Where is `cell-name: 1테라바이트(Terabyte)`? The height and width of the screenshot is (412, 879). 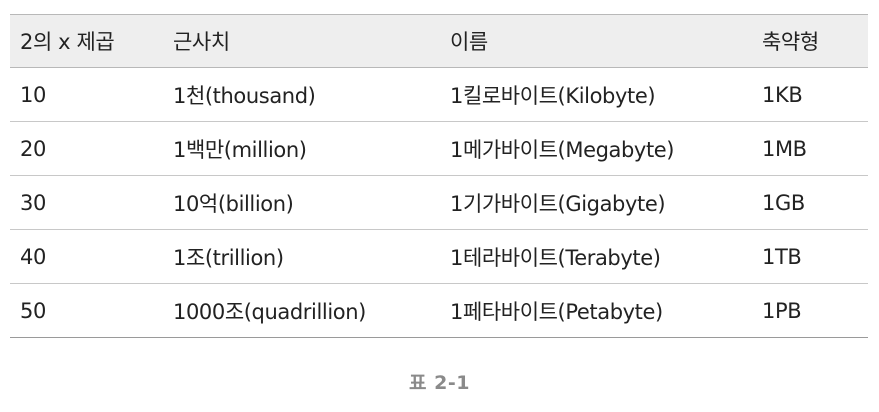
cell-name: 1테라바이트(Terabyte) is located at coordinates (555, 257).